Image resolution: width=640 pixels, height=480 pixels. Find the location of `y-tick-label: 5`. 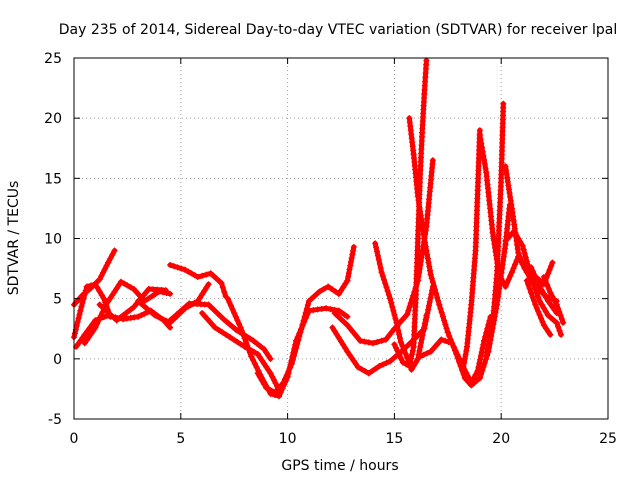

y-tick-label: 5 is located at coordinates (57, 300).